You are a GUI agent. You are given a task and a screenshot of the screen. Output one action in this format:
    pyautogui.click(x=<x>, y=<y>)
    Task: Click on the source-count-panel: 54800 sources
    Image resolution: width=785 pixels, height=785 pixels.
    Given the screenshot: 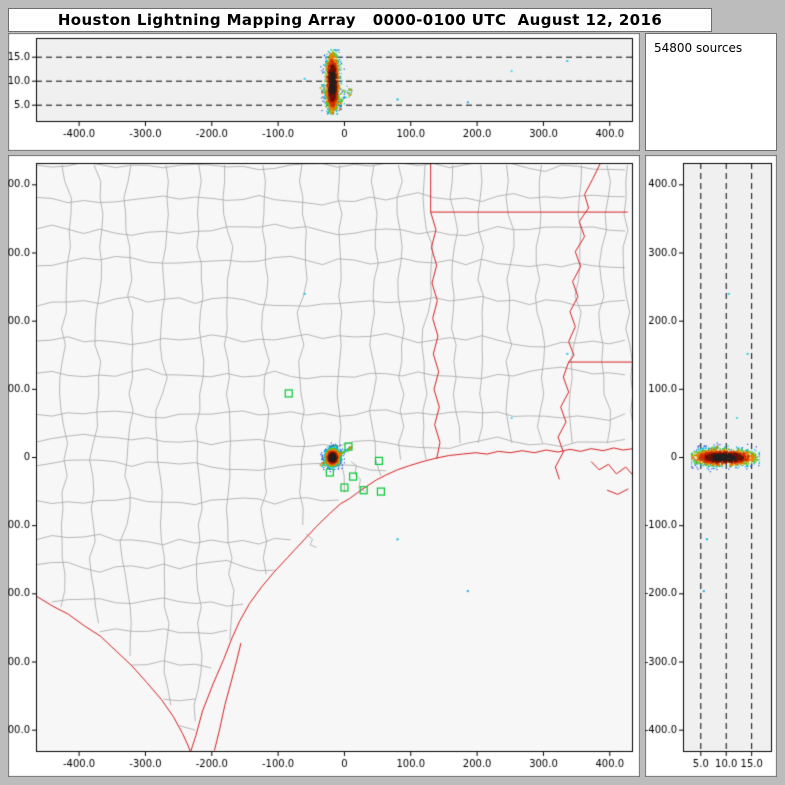 What is the action you would take?
    pyautogui.click(x=711, y=92)
    